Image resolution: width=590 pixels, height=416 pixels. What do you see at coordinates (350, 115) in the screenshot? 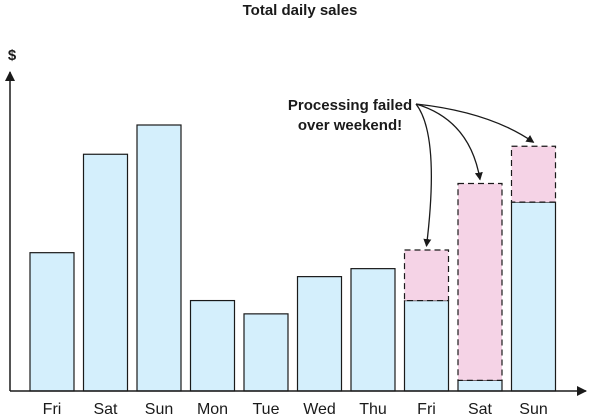
I see `annotation-text: Processing failed over weekend!` at bounding box center [350, 115].